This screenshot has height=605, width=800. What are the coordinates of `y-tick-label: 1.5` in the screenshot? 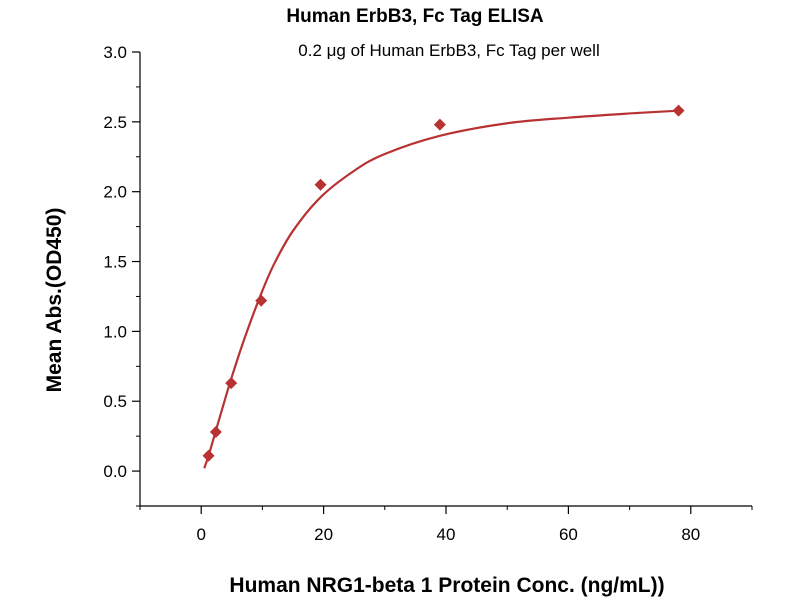 It's located at (115, 262).